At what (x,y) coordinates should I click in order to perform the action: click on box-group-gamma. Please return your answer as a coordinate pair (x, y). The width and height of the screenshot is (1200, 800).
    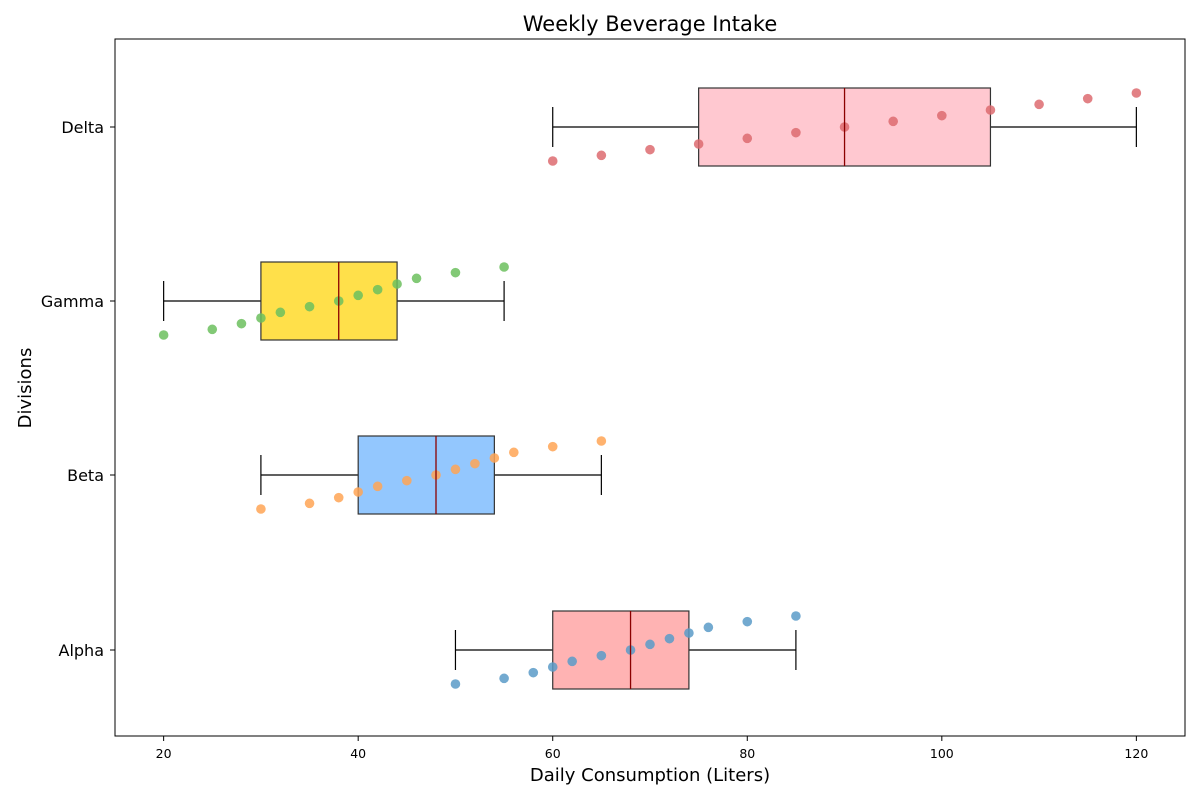
    Looking at the image, I should click on (334, 301).